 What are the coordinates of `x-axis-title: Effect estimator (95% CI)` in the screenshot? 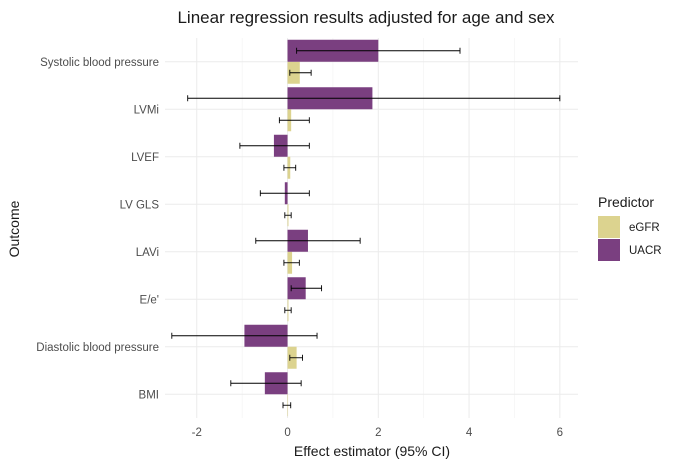 It's located at (372, 451).